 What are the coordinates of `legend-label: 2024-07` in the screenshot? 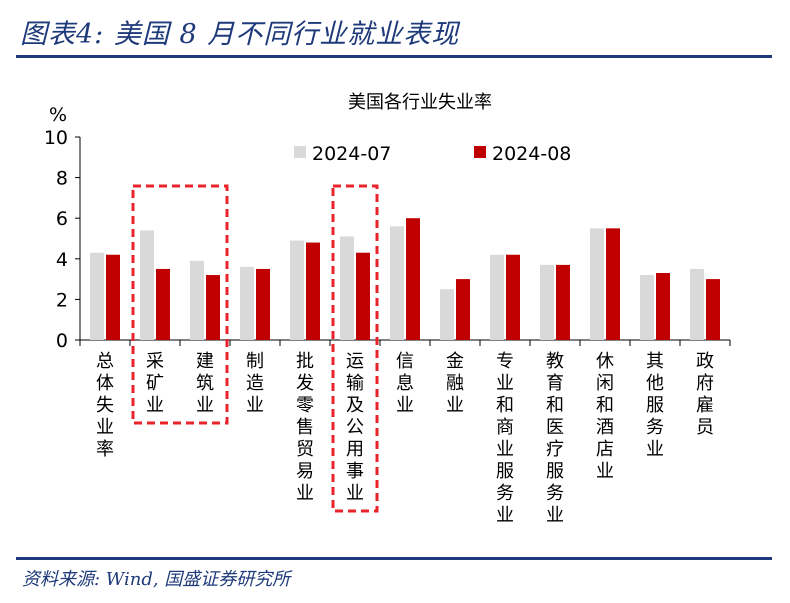 It's located at (351, 154).